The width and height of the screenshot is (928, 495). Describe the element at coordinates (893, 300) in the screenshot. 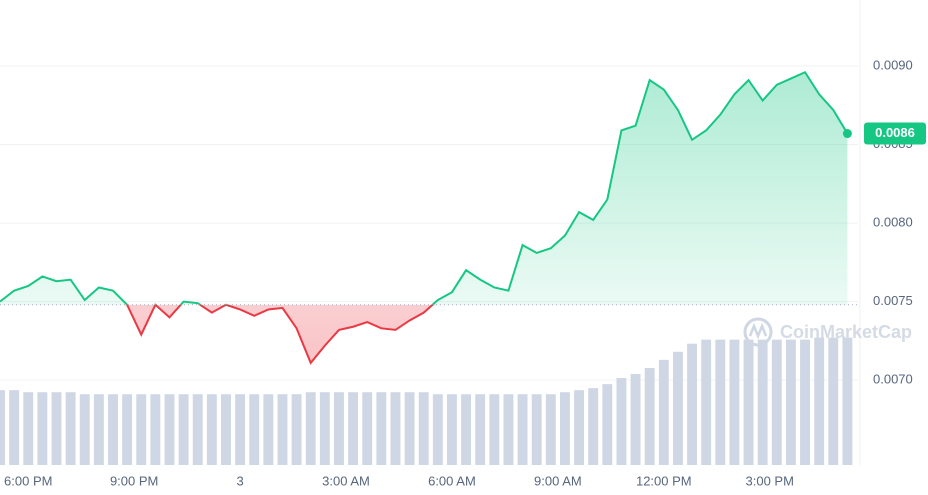

I see `y-tick-label: 0.0075` at that location.